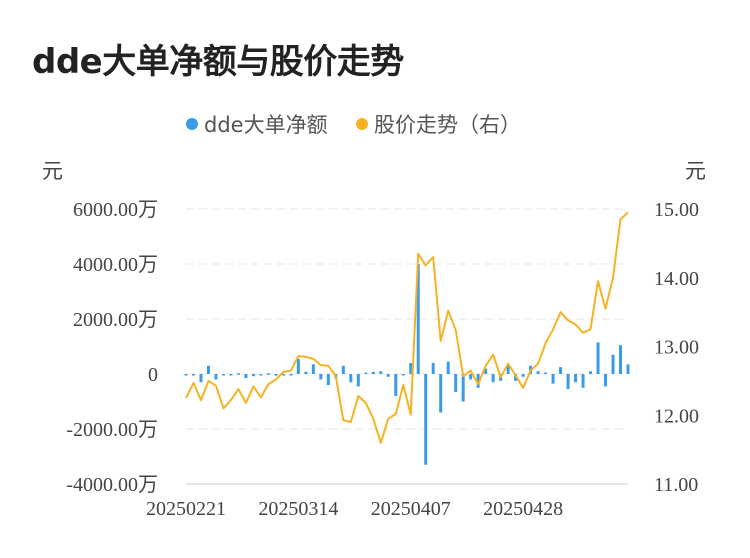 The height and width of the screenshot is (558, 750). I want to click on y-right-tick-label: 12.00, so click(676, 416).